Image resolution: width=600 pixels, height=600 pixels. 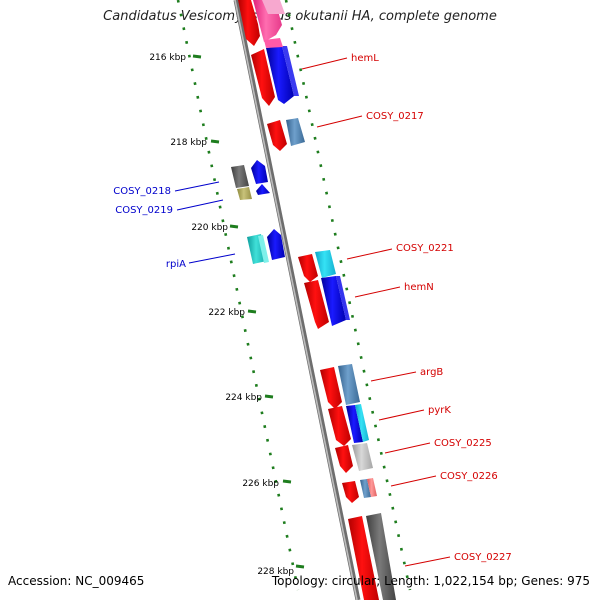 What do you see at coordinates (249, 23) in the screenshot?
I see `gene-block-top-red` at bounding box center [249, 23].